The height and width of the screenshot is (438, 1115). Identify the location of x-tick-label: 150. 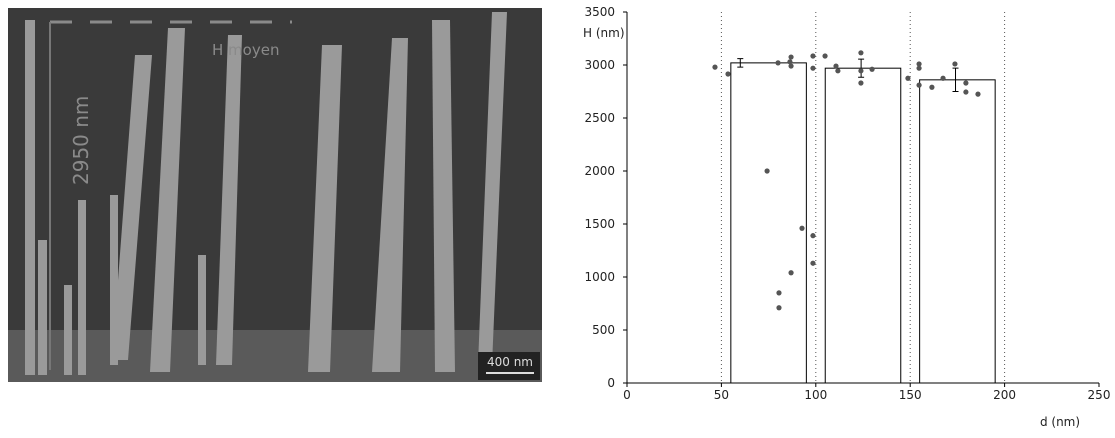
(910, 395).